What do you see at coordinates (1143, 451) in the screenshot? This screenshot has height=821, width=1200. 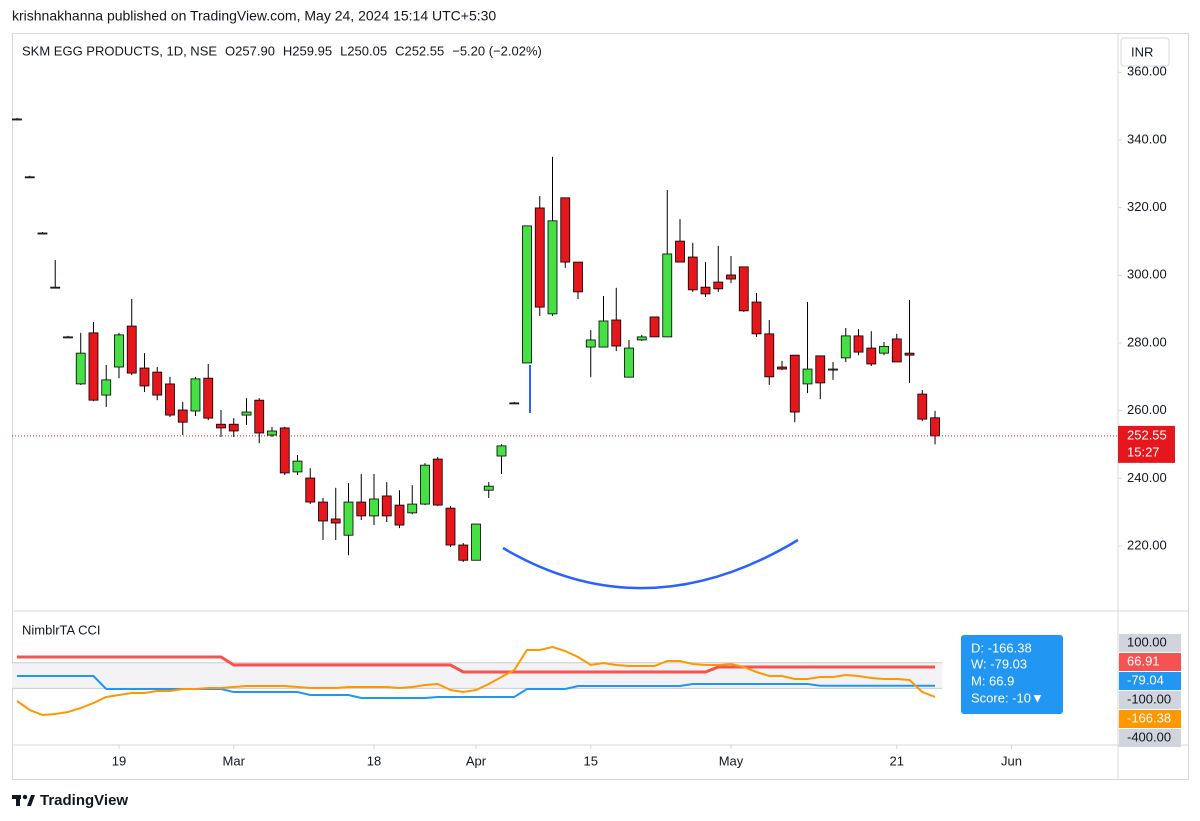 I see `countdown-label: 15:27` at bounding box center [1143, 451].